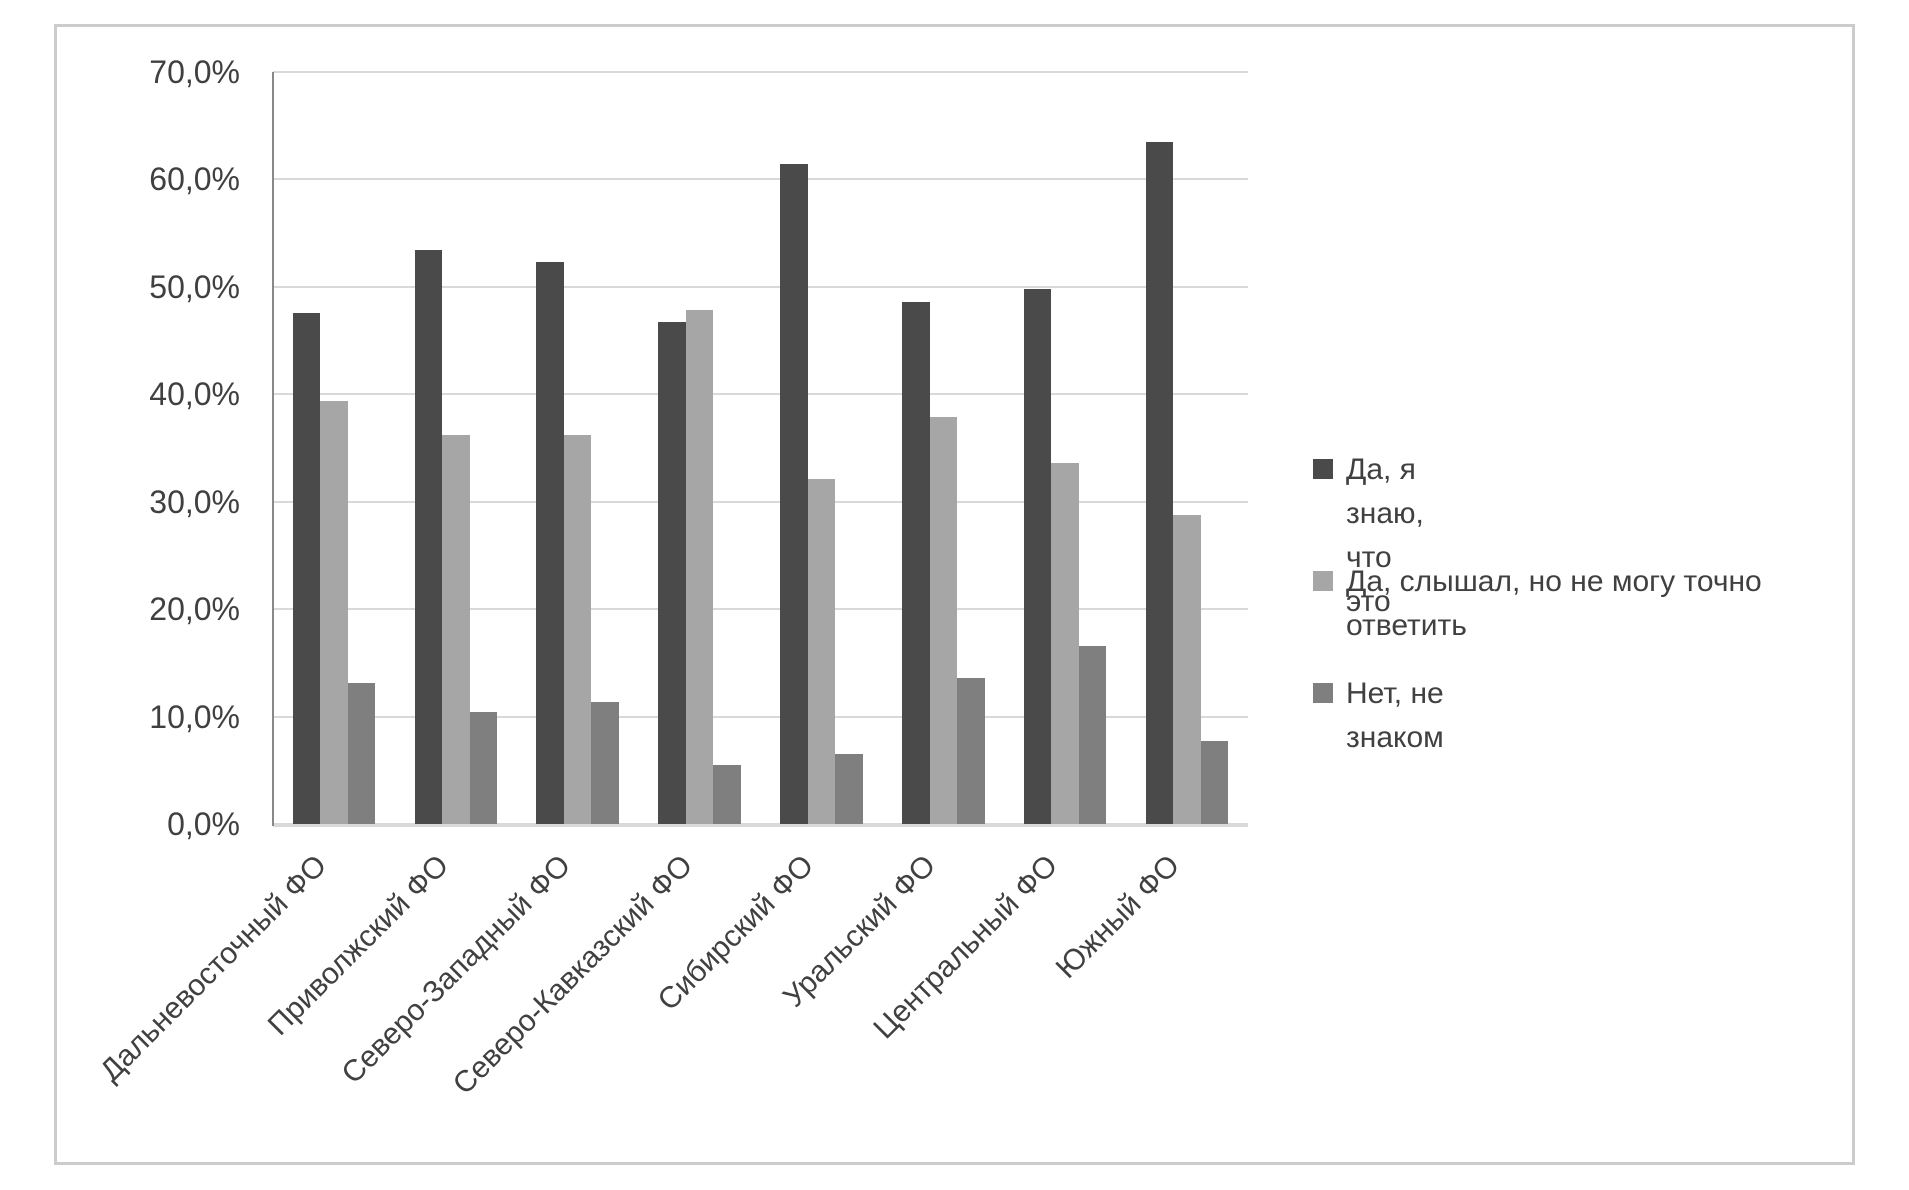 This screenshot has height=1190, width=1909. I want to click on legend-item-heard: Да, слышал, но не могу точно ответить, so click(1564, 604).